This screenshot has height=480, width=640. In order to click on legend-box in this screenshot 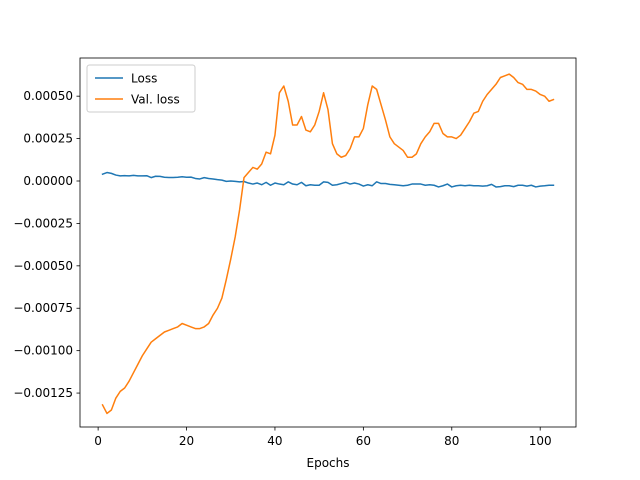, I will do `click(141, 88)`.